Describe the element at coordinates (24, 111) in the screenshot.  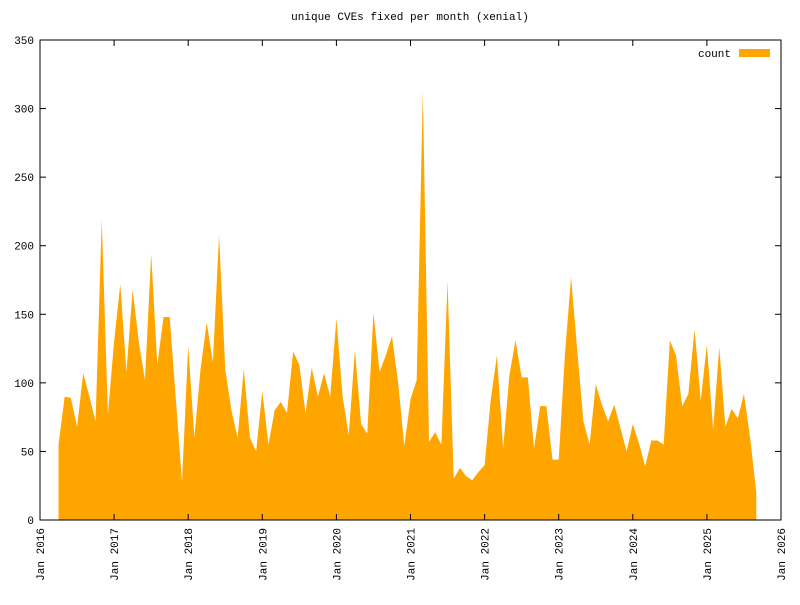
I see `y-tick-label: 300` at that location.